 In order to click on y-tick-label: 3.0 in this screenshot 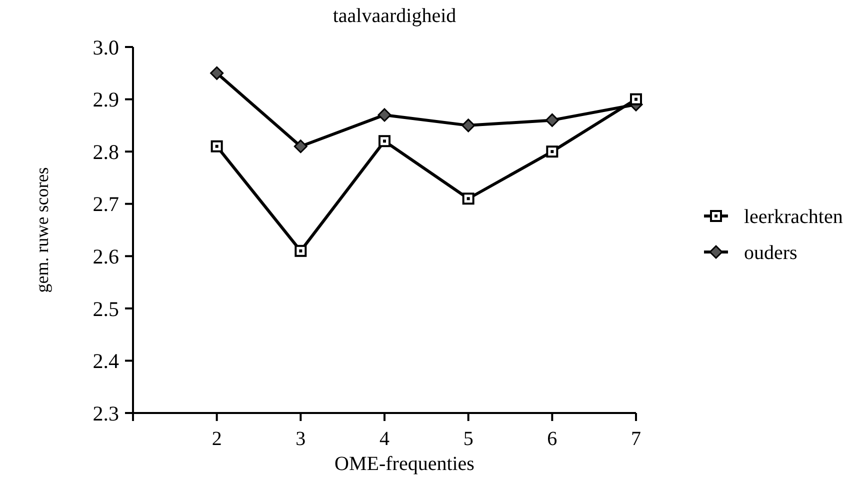, I will do `click(105, 47)`.